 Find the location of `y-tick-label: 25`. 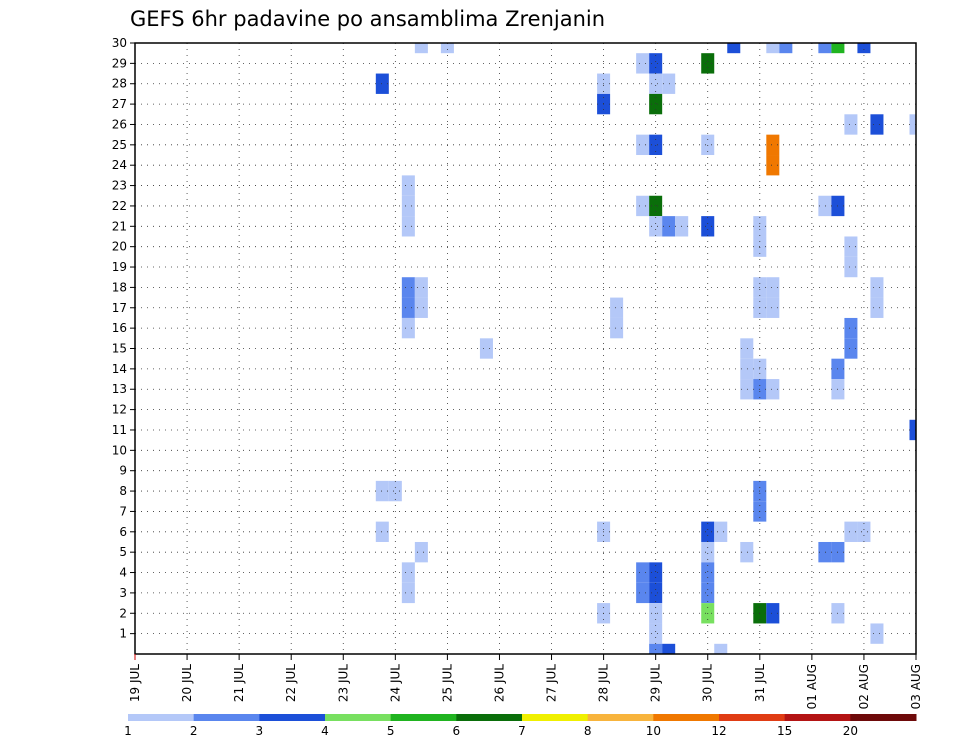

y-tick-label: 25 is located at coordinates (119, 145).